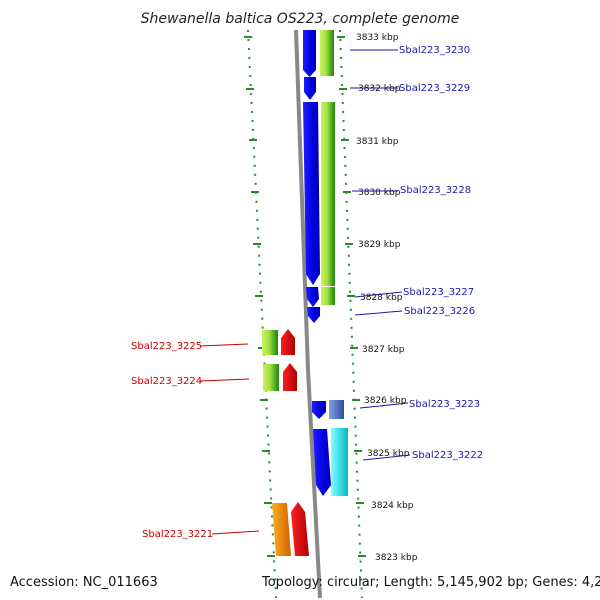 This screenshot has width=600, height=600. I want to click on gene-label-sbal223-3228: Sbal223_3228, so click(435, 190).